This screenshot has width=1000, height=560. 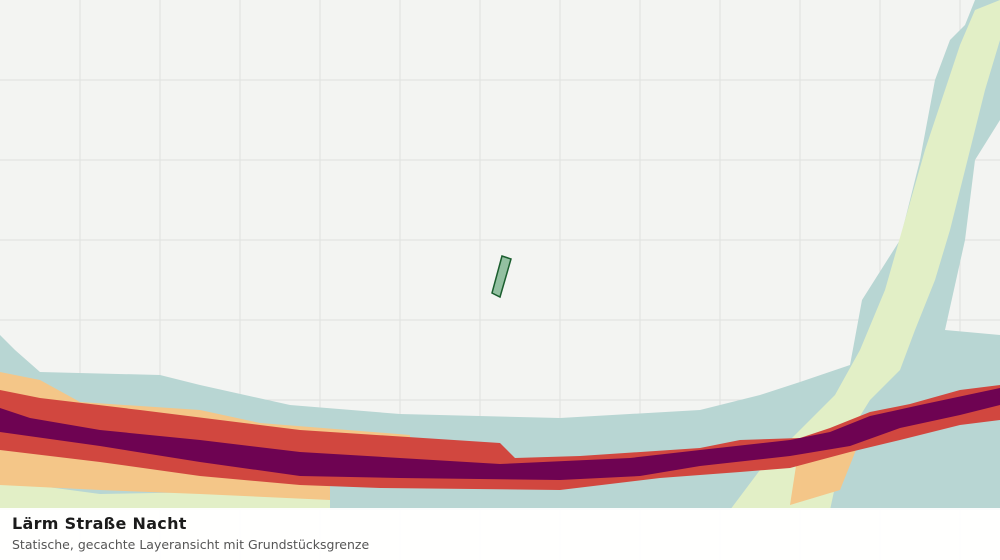 What do you see at coordinates (165, 496) in the screenshot?
I see `noise-zone-medium` at bounding box center [165, 496].